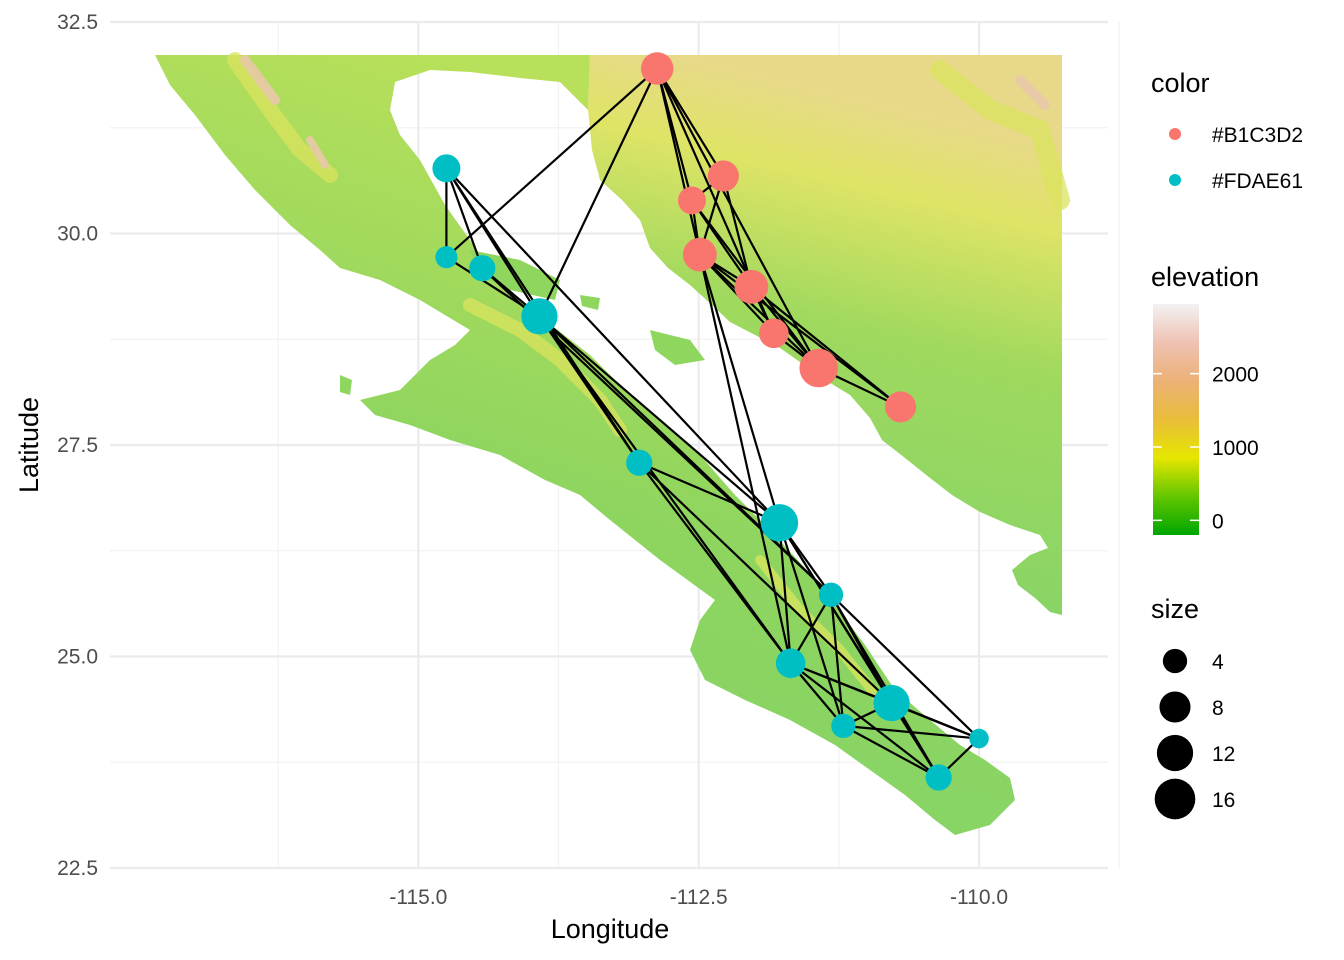  Describe the element at coordinates (1205, 277) in the screenshot. I see `elevation-legend-title: elevation` at that location.